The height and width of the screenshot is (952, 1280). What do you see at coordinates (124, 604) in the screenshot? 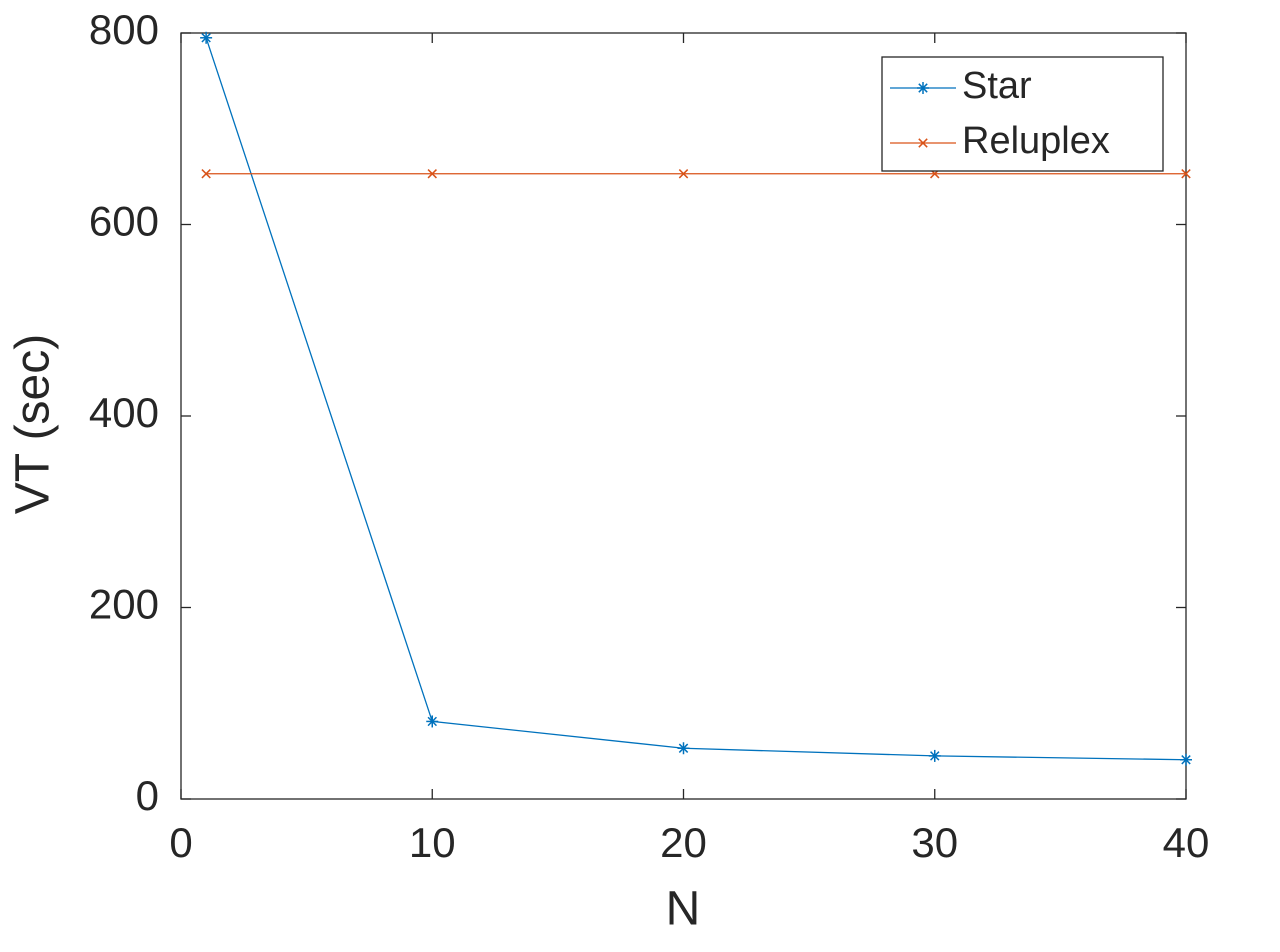
I see `y-tick-label: 200` at bounding box center [124, 604].